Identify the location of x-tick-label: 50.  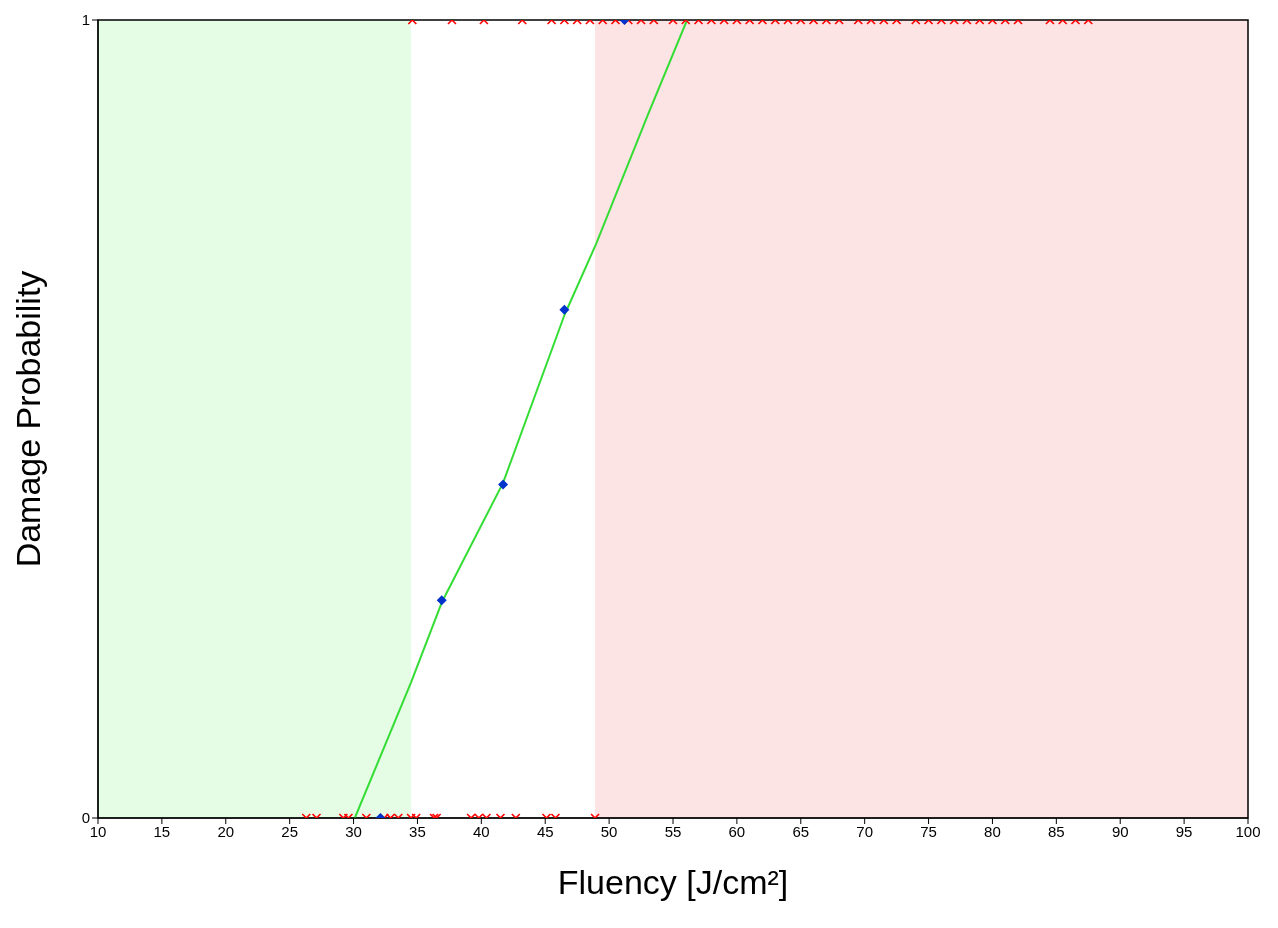
(609, 831).